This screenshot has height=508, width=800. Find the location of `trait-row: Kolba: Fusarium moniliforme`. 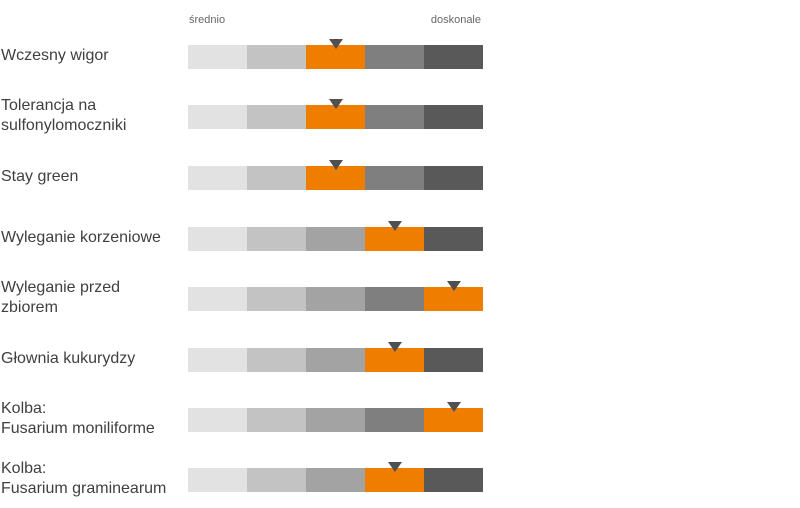

trait-row: Kolba: Fusarium moniliforme is located at coordinates (400, 424).